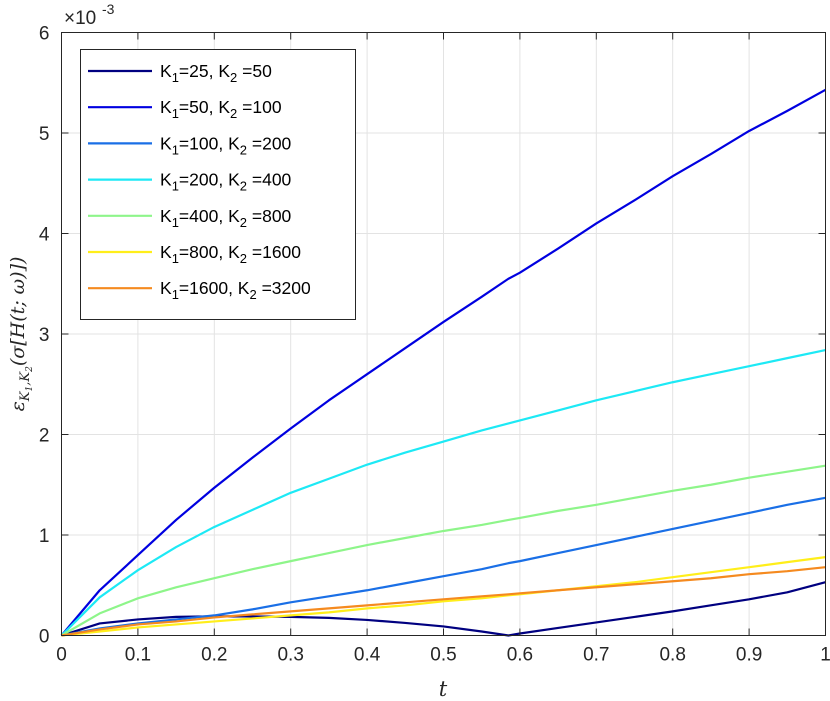 This screenshot has width=830, height=701. I want to click on legend-item: K1=100, K2 =200, so click(190, 145).